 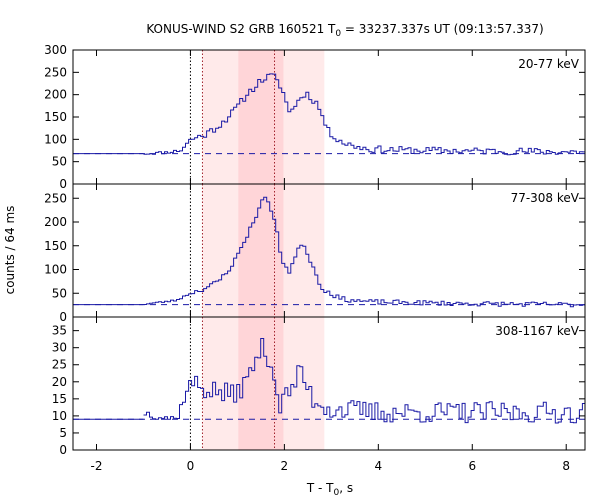 I want to click on x-axis-label: T - T0, s, so click(x=329, y=489).